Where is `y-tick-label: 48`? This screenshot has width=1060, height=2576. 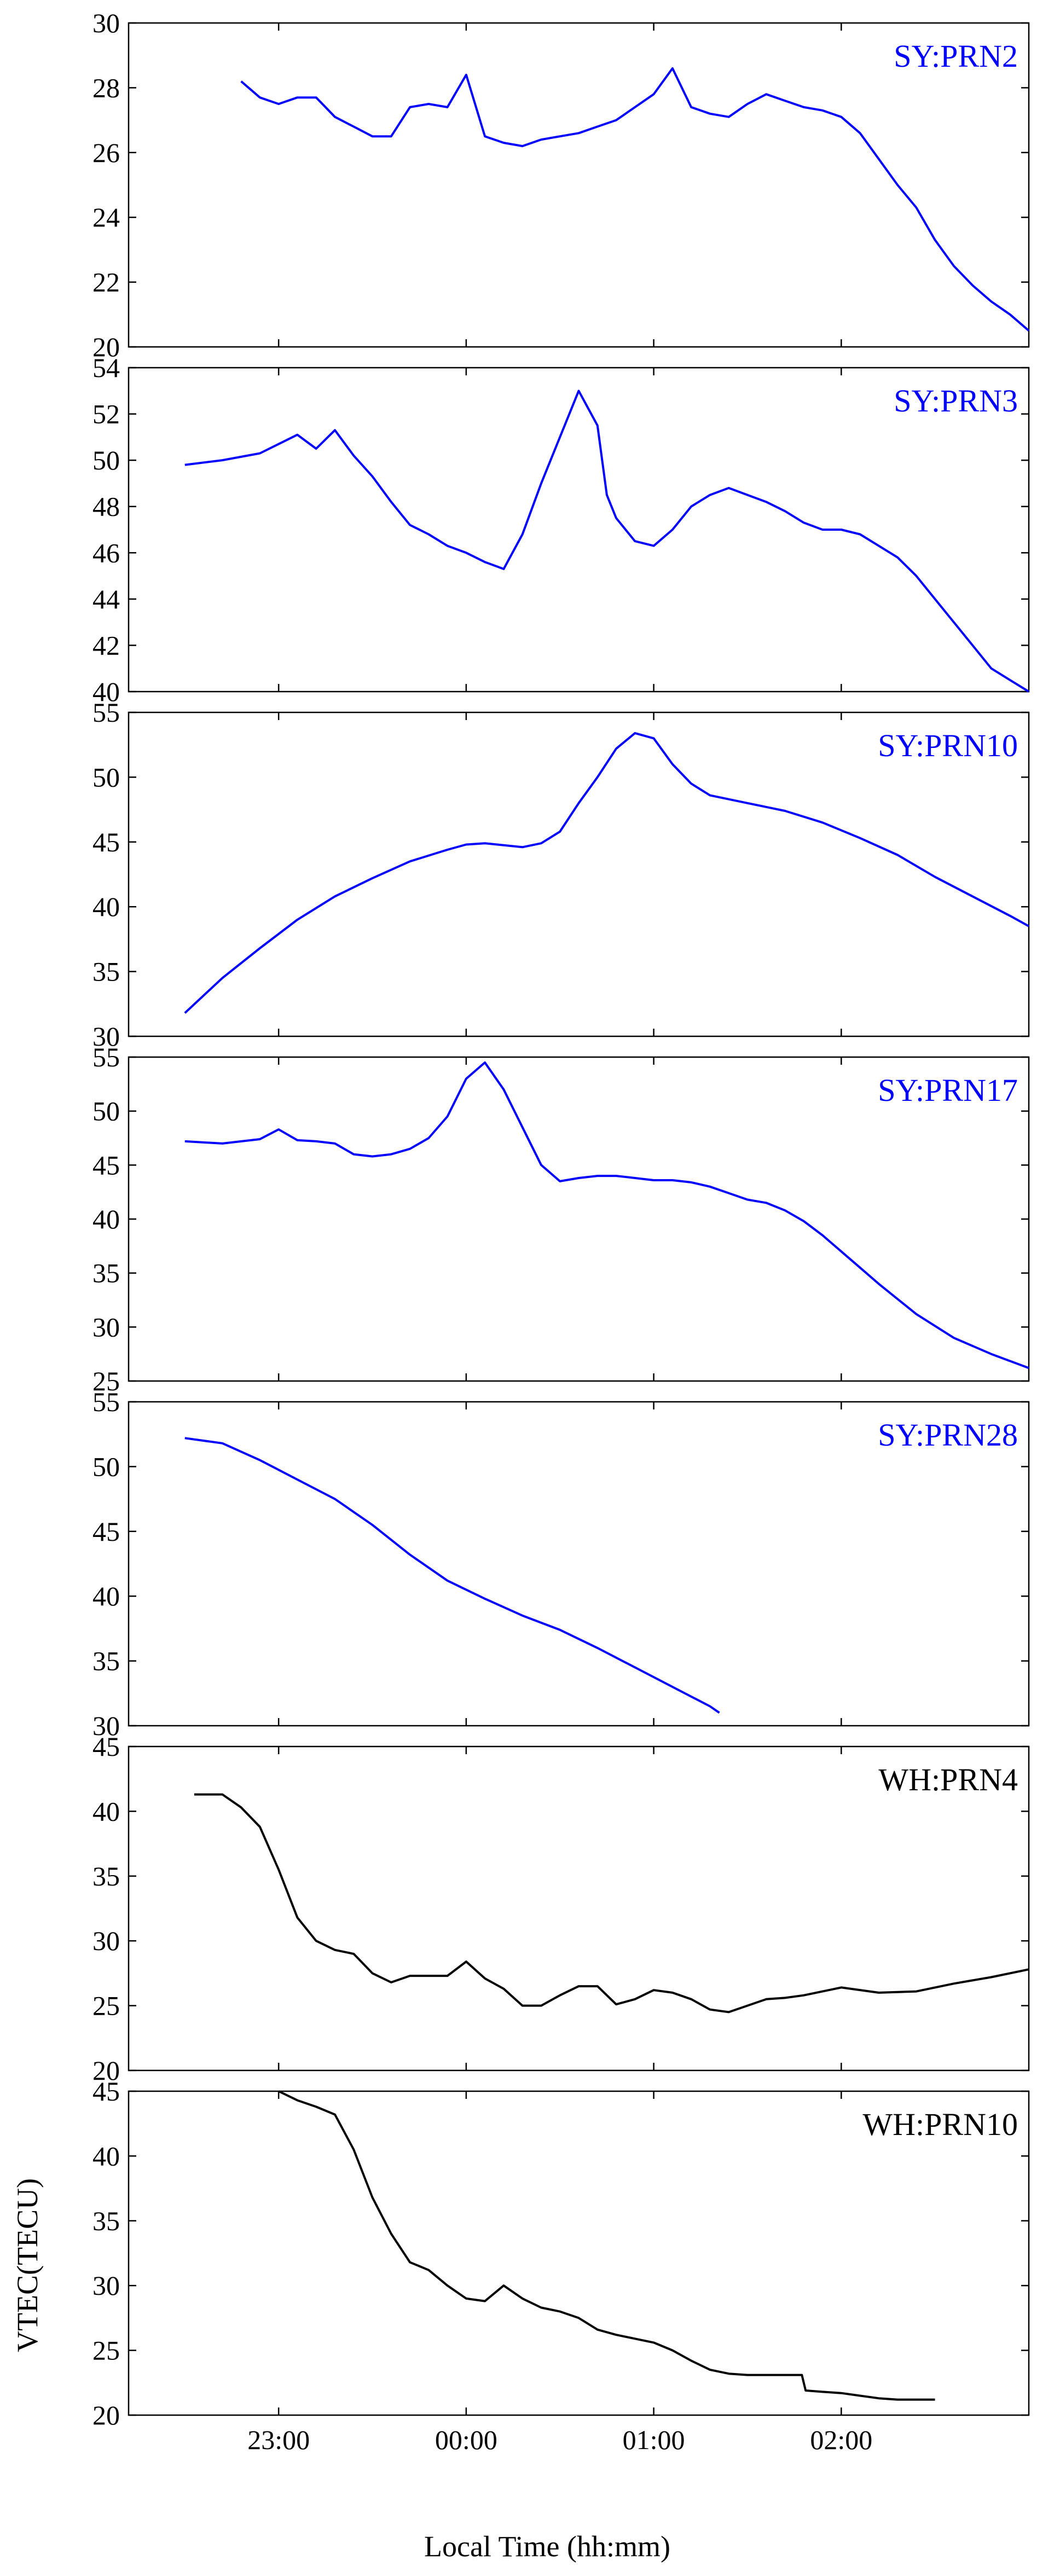 y-tick-label: 48 is located at coordinates (106, 507).